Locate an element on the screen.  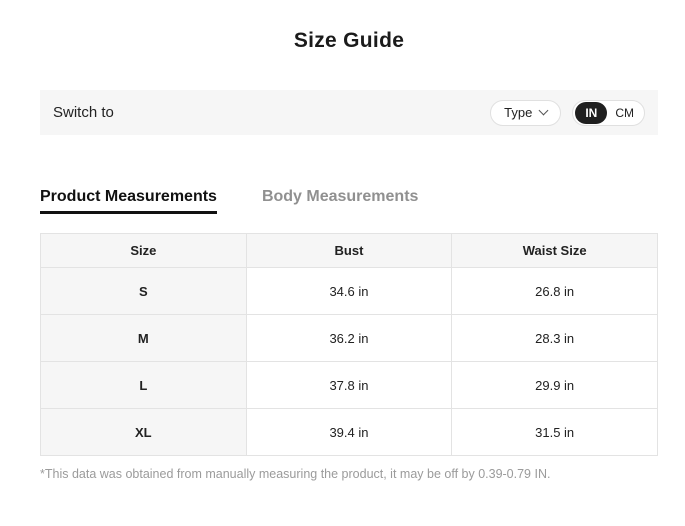
table-row: L 37.8 in 29.9 in is located at coordinates (349, 385).